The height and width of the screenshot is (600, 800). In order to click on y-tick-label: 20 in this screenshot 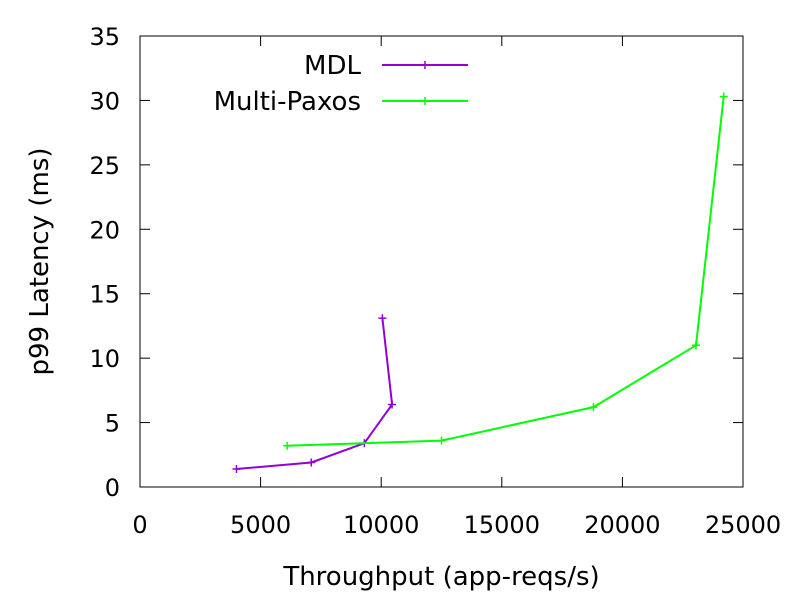, I will do `click(104, 230)`.